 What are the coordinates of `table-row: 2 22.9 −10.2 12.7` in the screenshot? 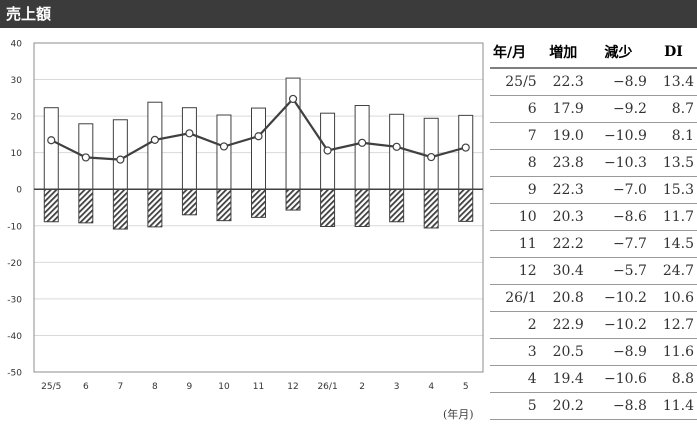 It's located at (593, 325).